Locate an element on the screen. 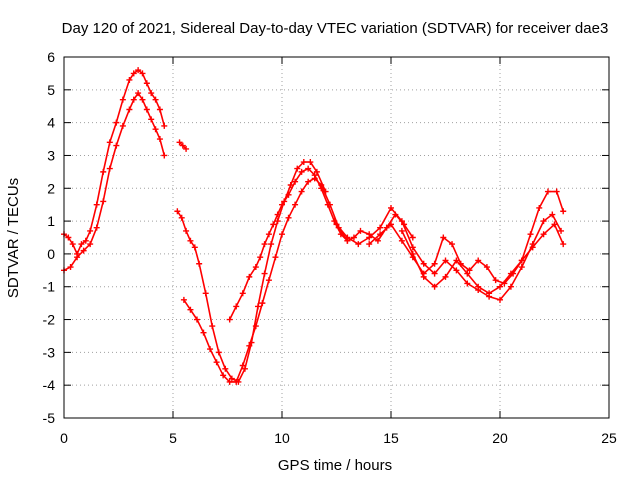 The height and width of the screenshot is (480, 640). series-trace-b is located at coordinates (114, 182).